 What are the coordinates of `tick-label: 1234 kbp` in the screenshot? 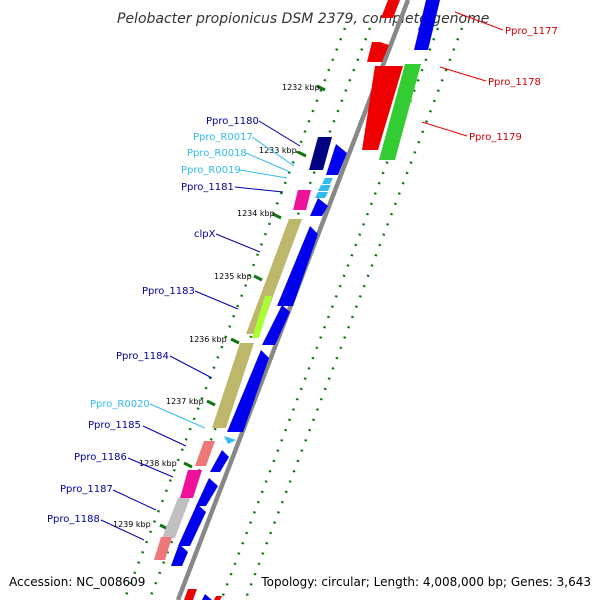 It's located at (256, 213).